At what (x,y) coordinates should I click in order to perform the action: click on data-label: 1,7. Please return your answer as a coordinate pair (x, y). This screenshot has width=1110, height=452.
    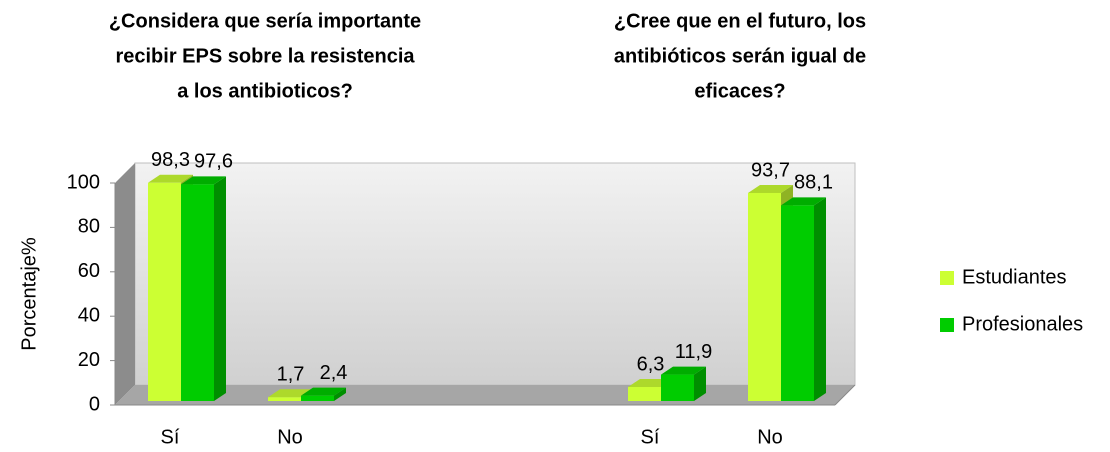
    Looking at the image, I should click on (291, 375).